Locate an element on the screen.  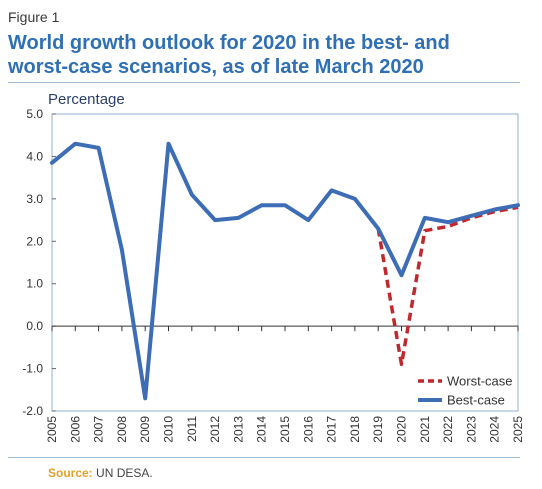
y-tick-label: 4.0 is located at coordinates (34, 156).